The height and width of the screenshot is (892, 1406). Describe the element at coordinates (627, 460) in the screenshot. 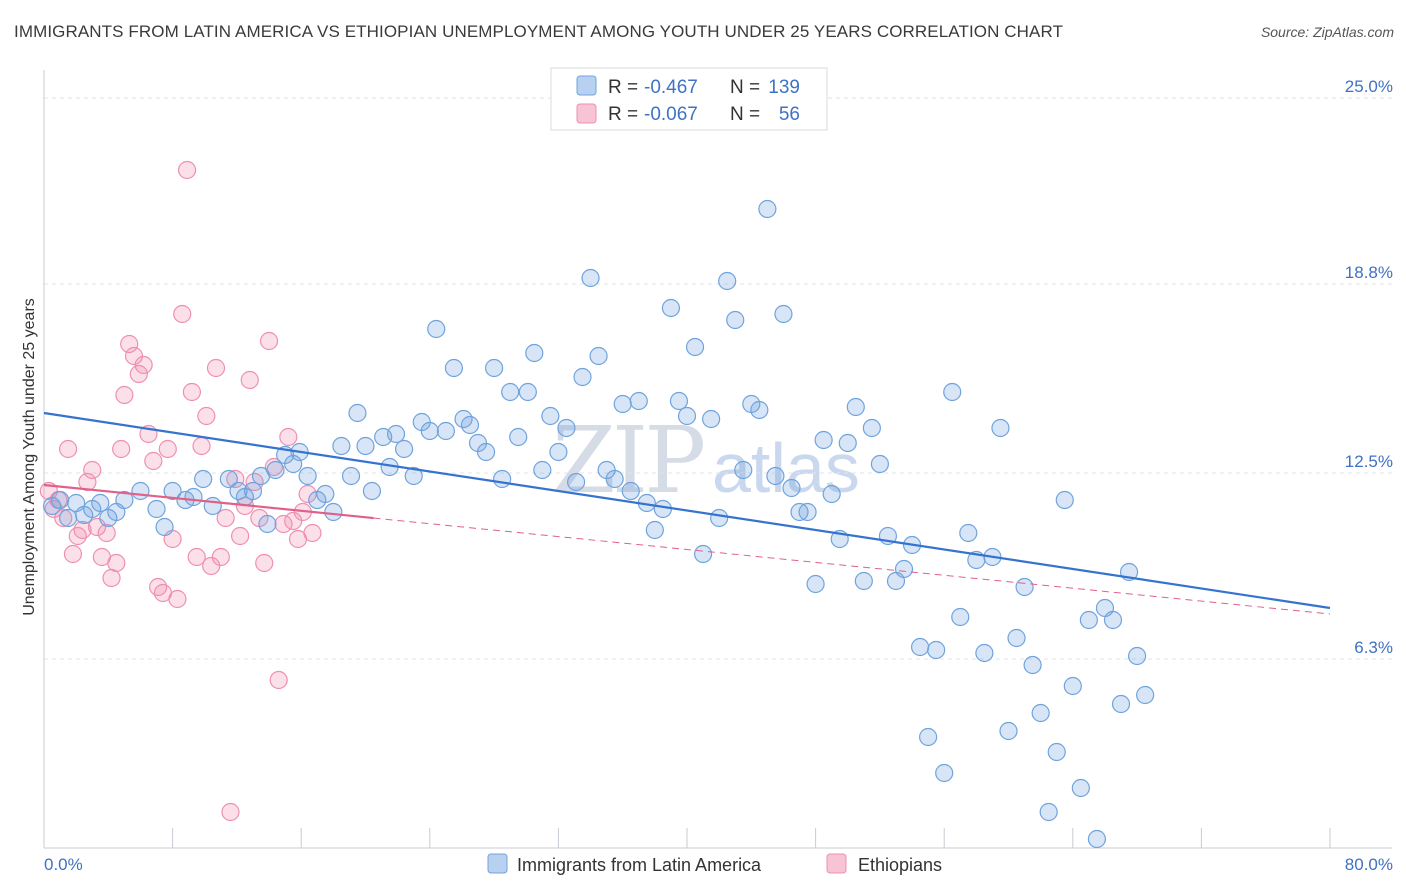

I see `watermark-zip: ZIP` at that location.